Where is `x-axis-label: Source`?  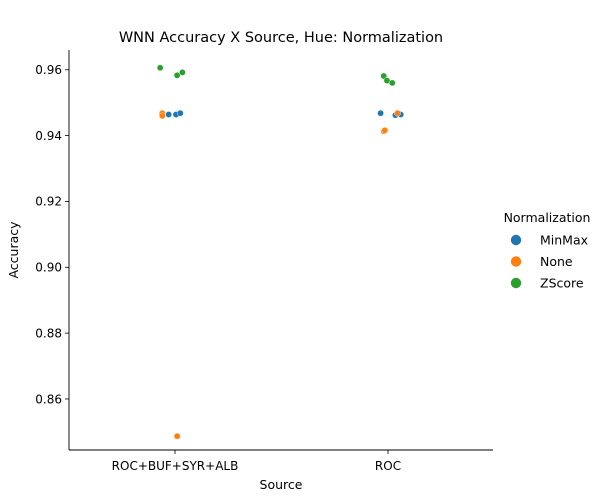 x-axis-label: Source is located at coordinates (281, 484).